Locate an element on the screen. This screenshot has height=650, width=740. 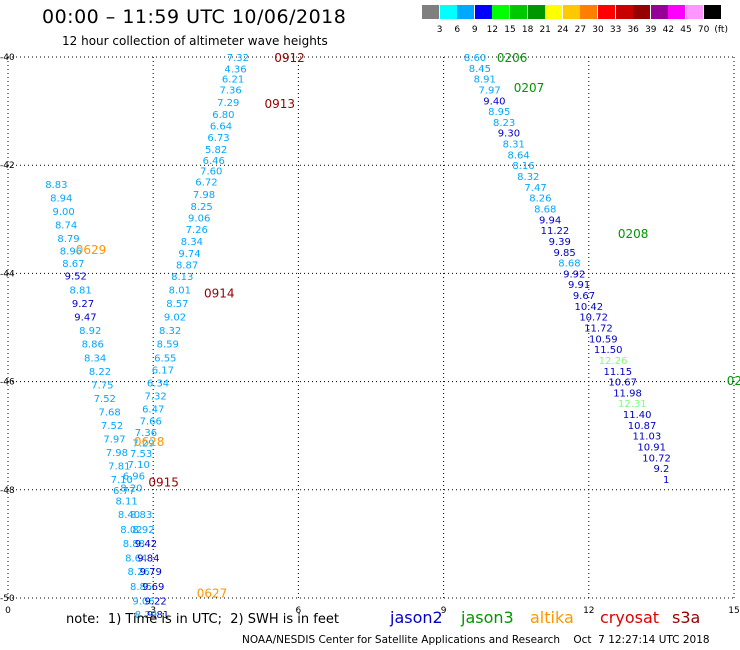
swh-data-label: 7.68 is located at coordinates (110, 412).